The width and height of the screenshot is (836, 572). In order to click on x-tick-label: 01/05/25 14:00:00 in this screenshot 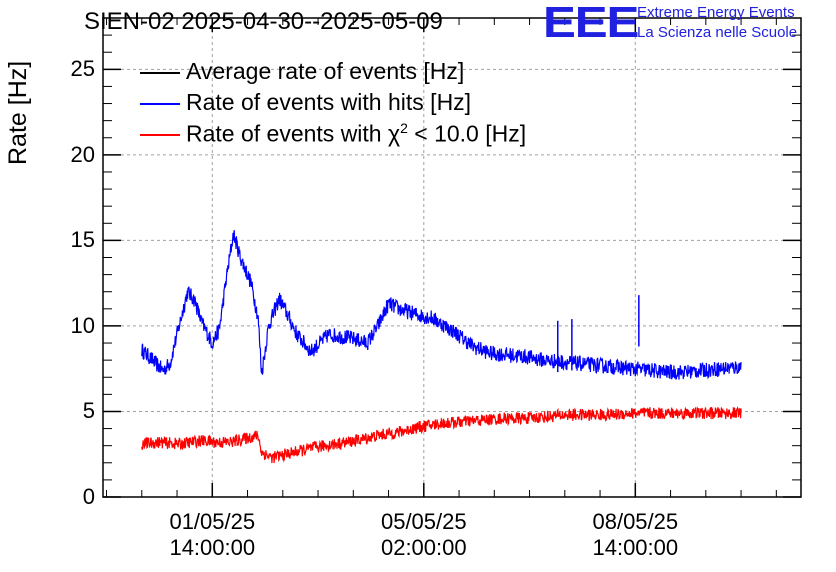, I will do `click(212, 535)`.